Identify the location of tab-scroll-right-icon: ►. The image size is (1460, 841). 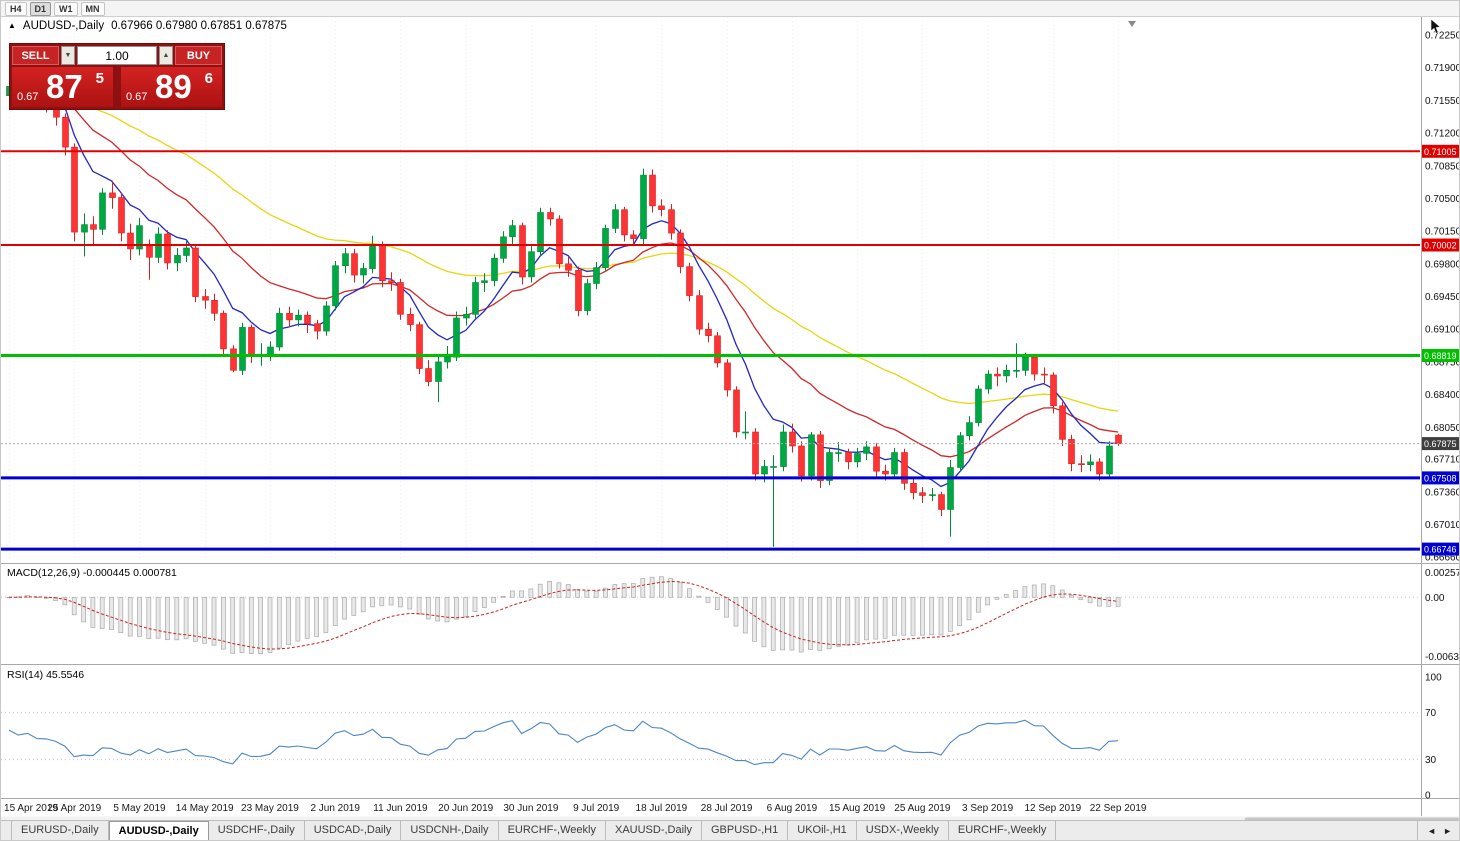
(1447, 830).